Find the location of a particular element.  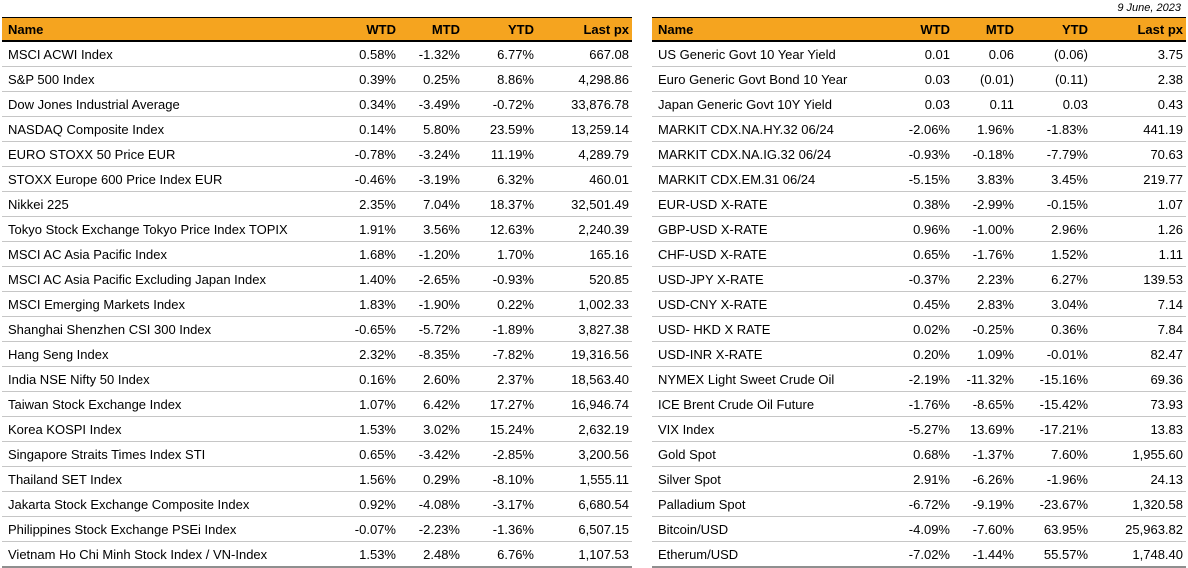

wtd-value: 0.38% is located at coordinates (931, 204).